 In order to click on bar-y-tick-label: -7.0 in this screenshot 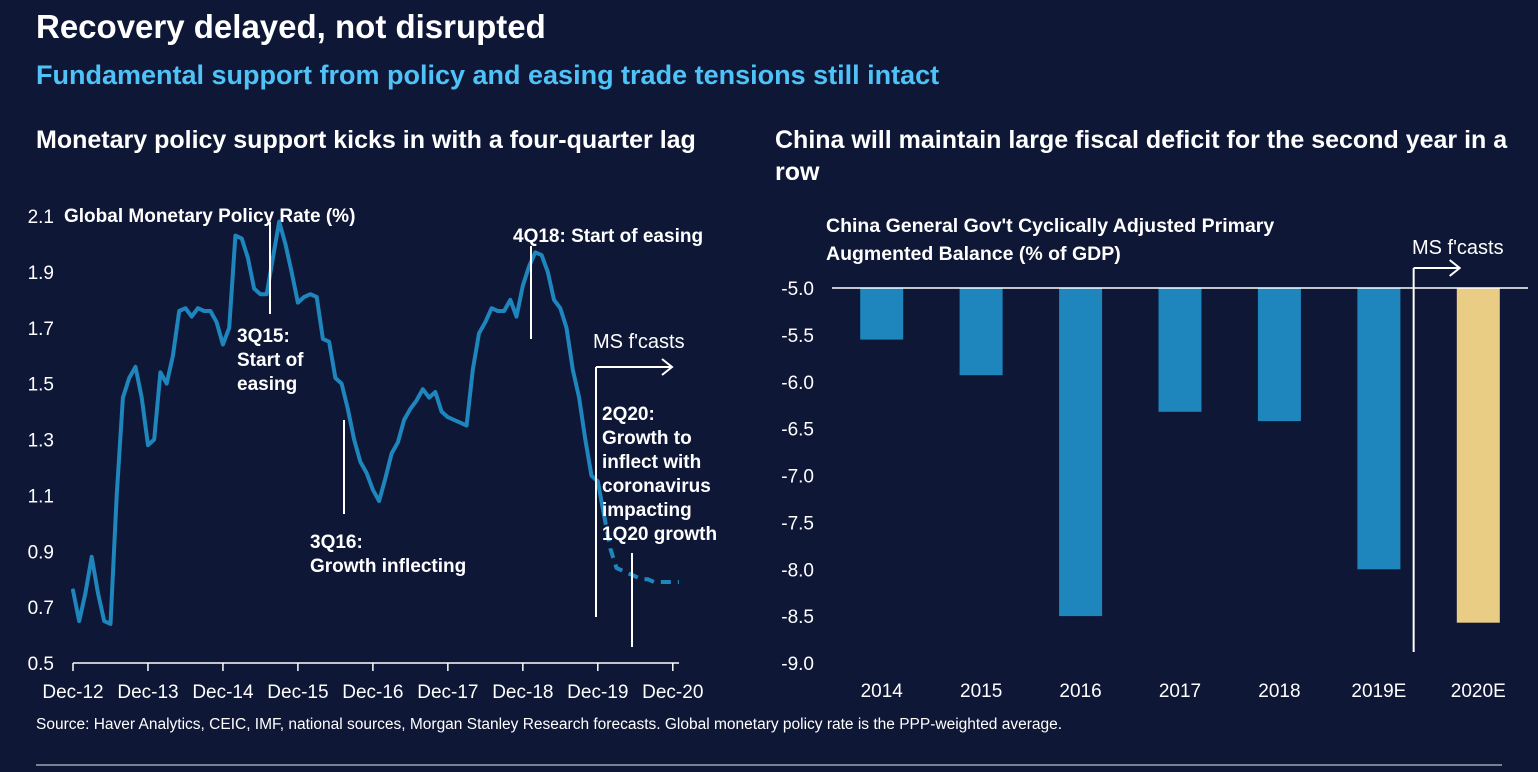, I will do `click(797, 477)`.